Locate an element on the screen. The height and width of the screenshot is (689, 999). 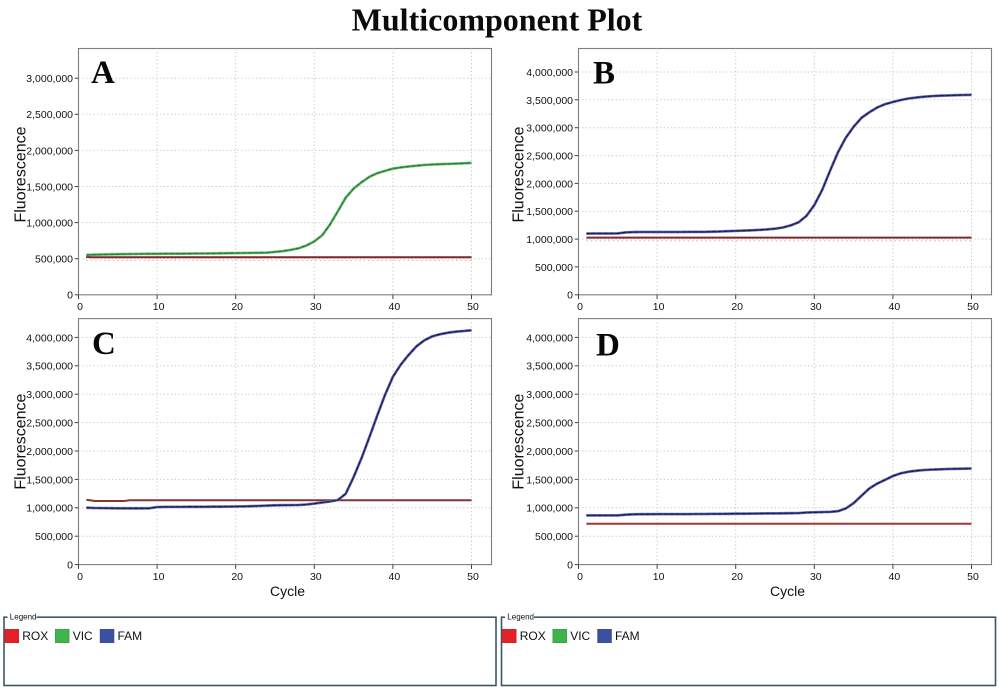
svg-text: Multicomponent Plot is located at coordinates (497, 19).